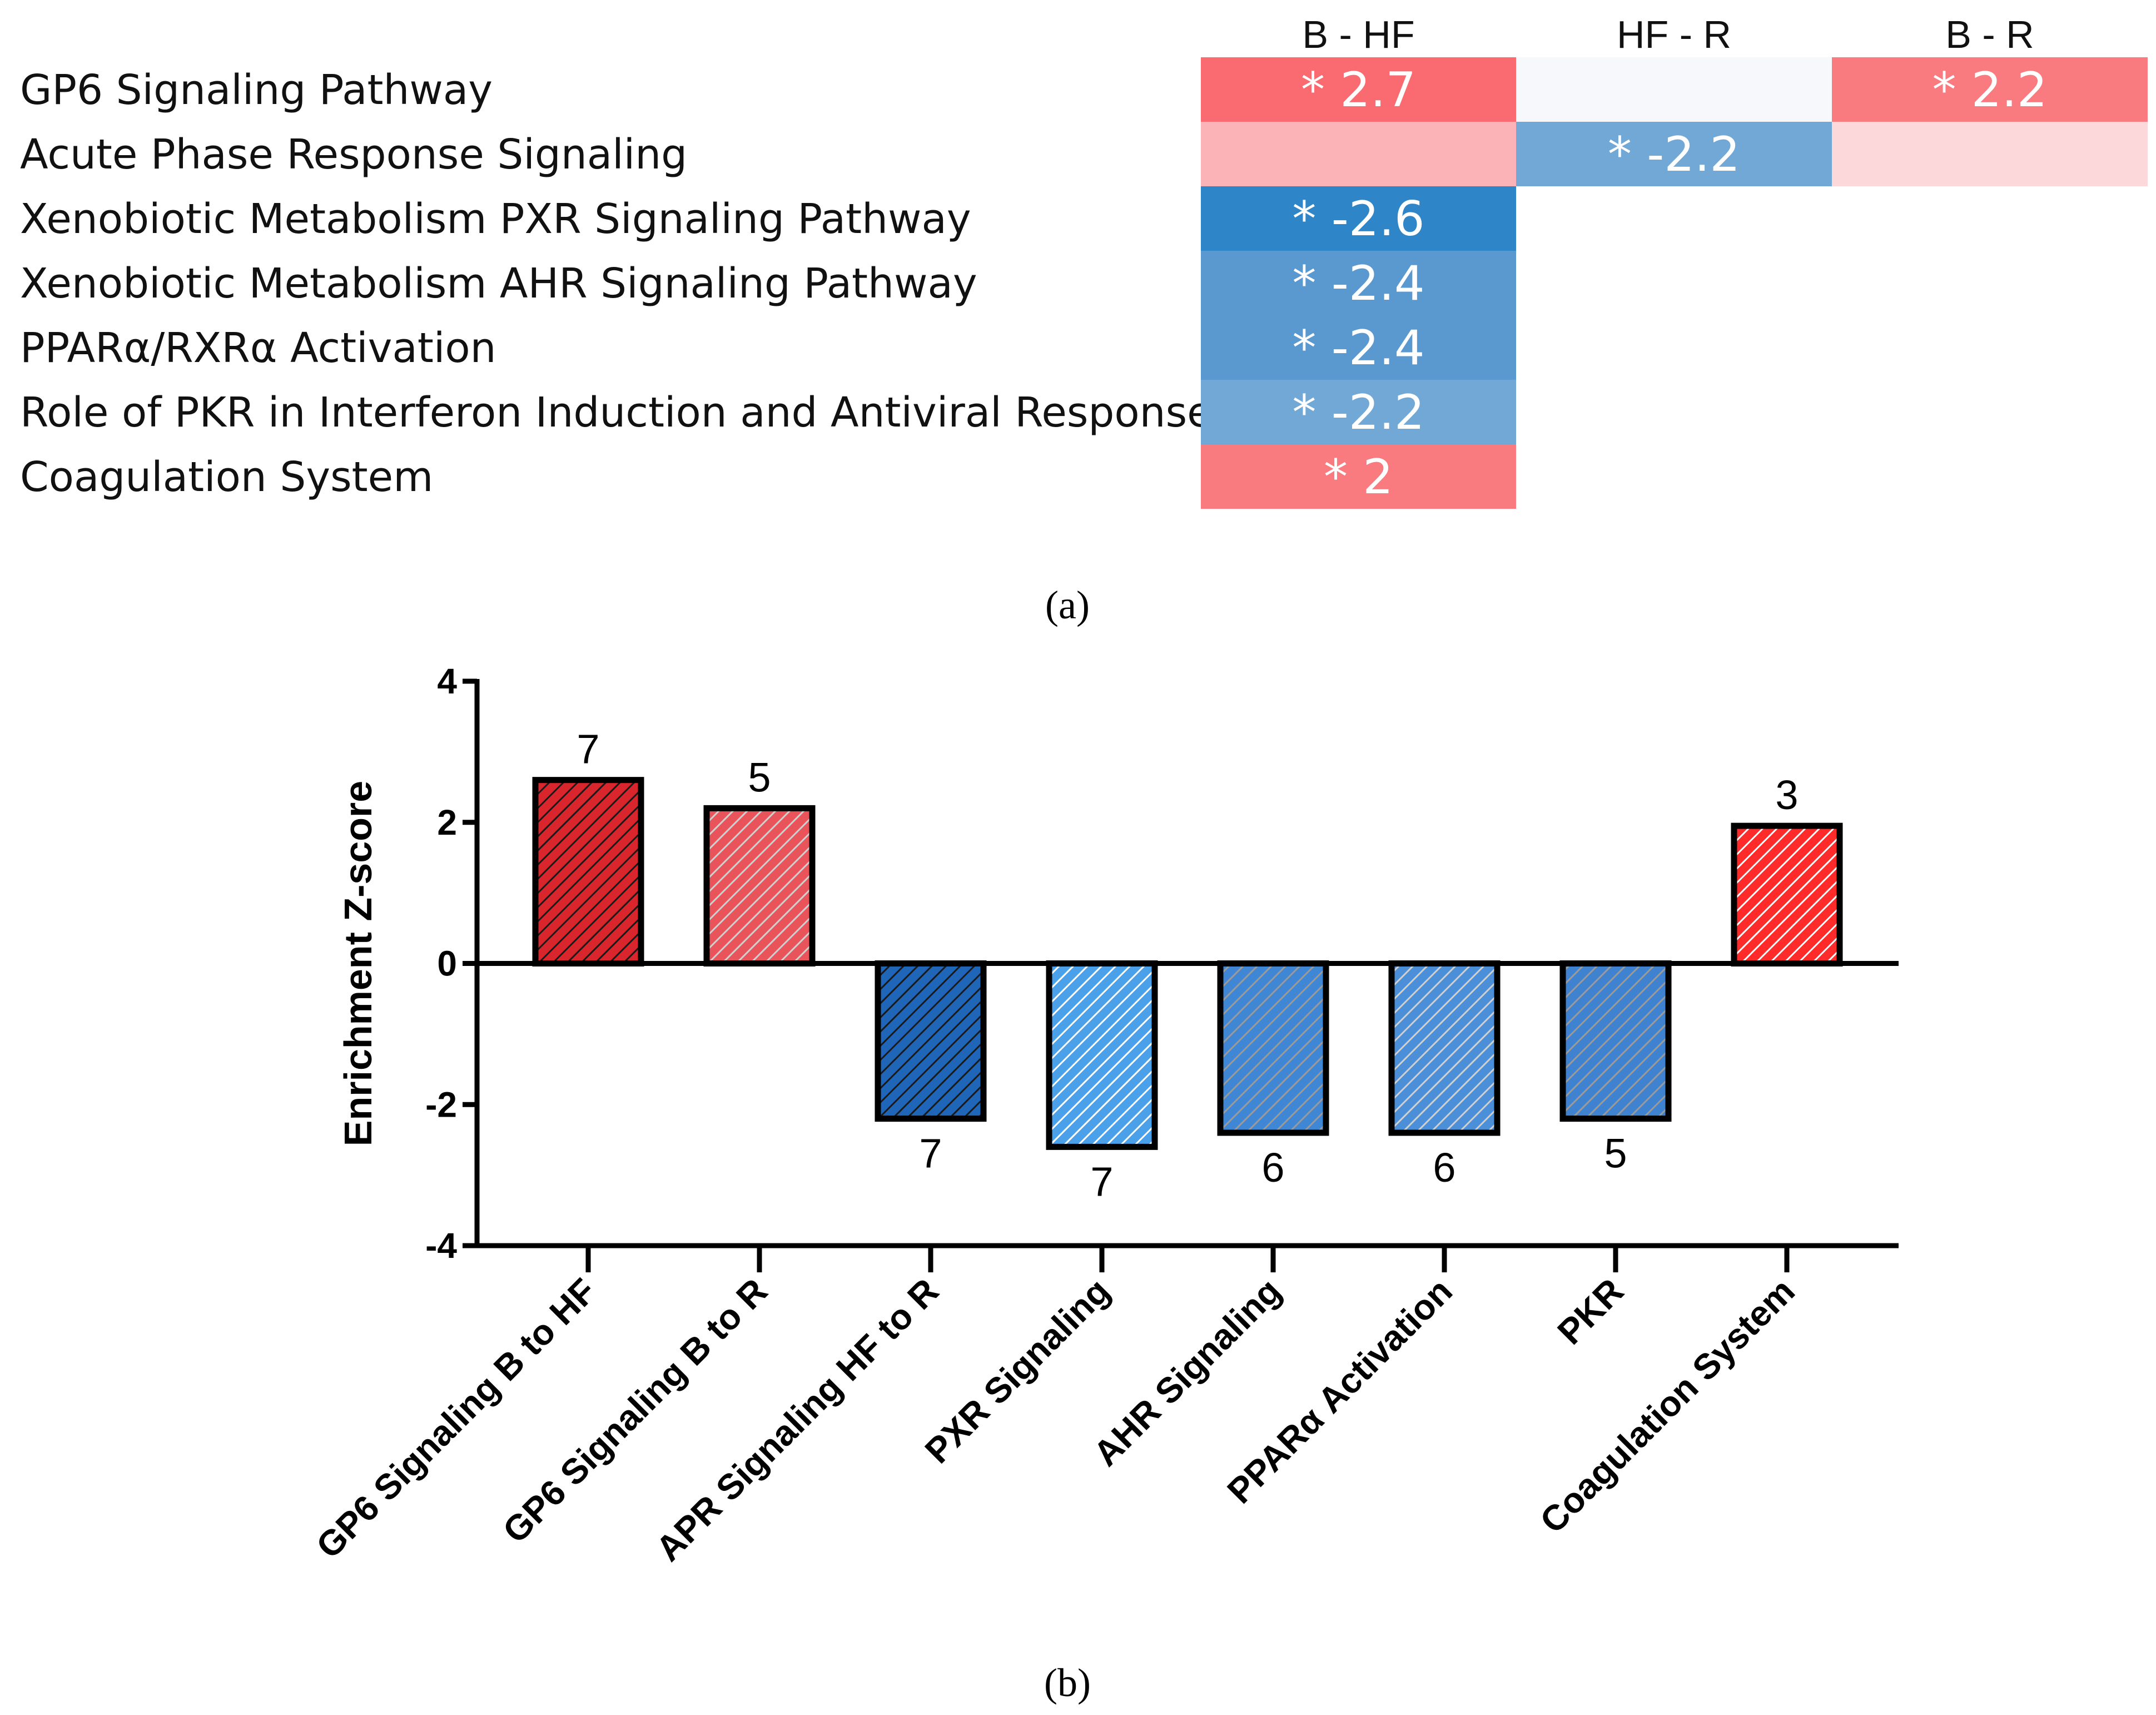 Image resolution: width=2156 pixels, height=1715 pixels. I want to click on heatmap-column-header-hf-r: HF - R, so click(1674, 34).